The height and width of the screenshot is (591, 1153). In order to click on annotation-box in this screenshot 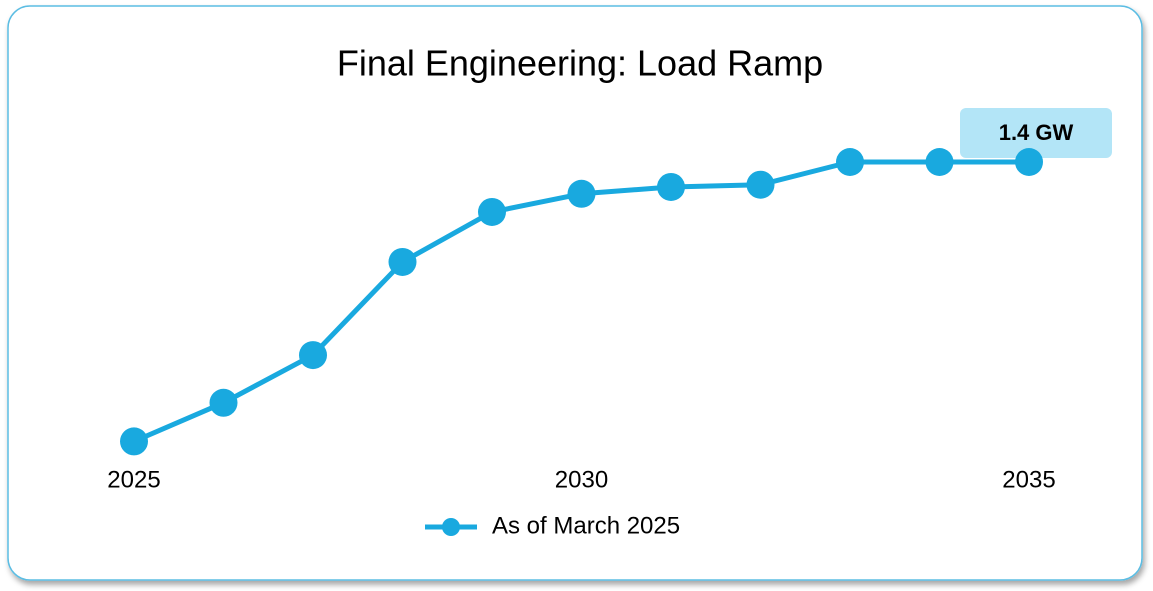, I will do `click(1036, 133)`.